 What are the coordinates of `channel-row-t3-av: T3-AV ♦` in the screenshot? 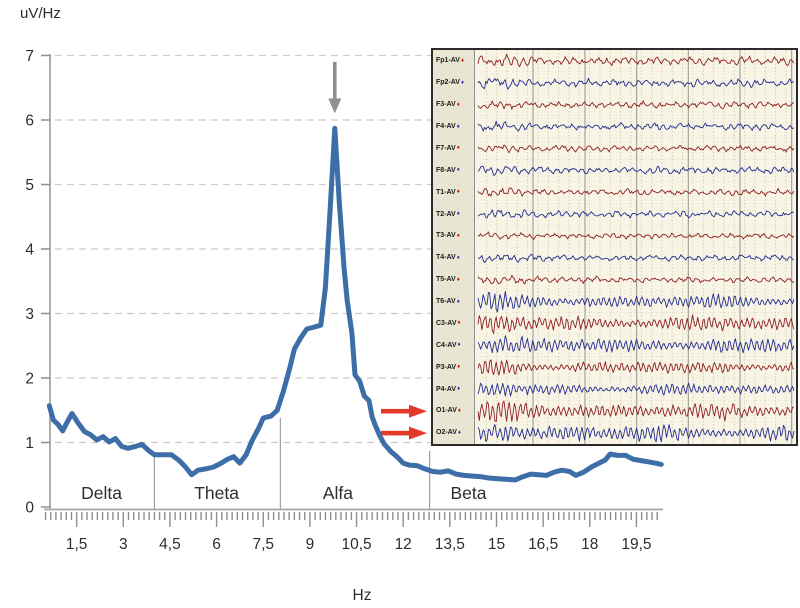 It's located at (453, 236).